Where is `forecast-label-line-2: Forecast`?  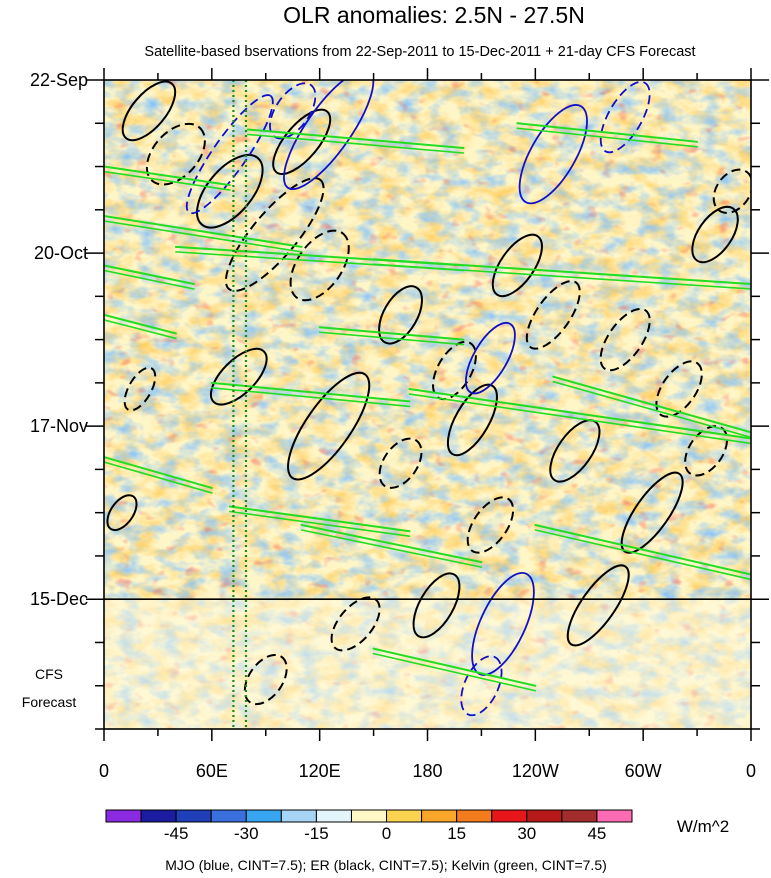
forecast-label-line-2: Forecast is located at coordinates (49, 702).